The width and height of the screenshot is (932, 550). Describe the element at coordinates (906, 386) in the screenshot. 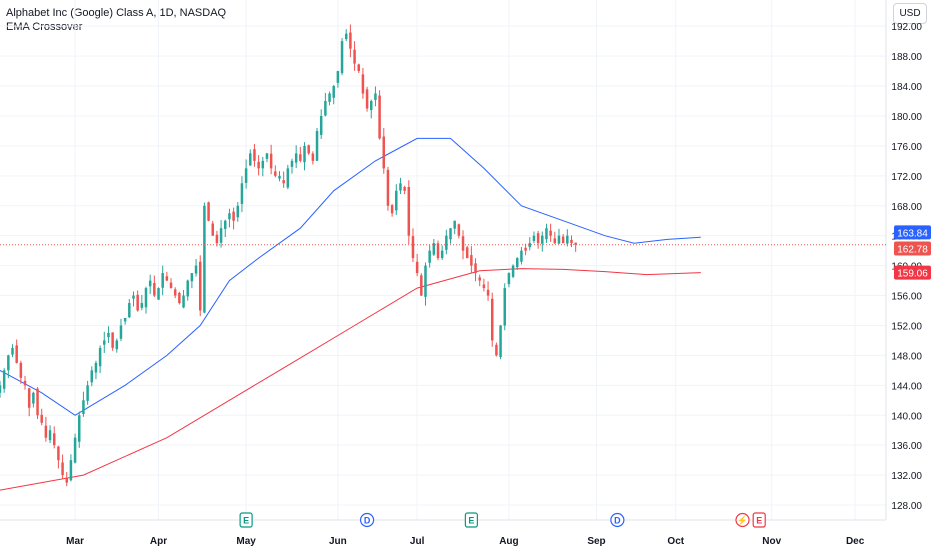

I see `y-tick-label: 144.00` at that location.